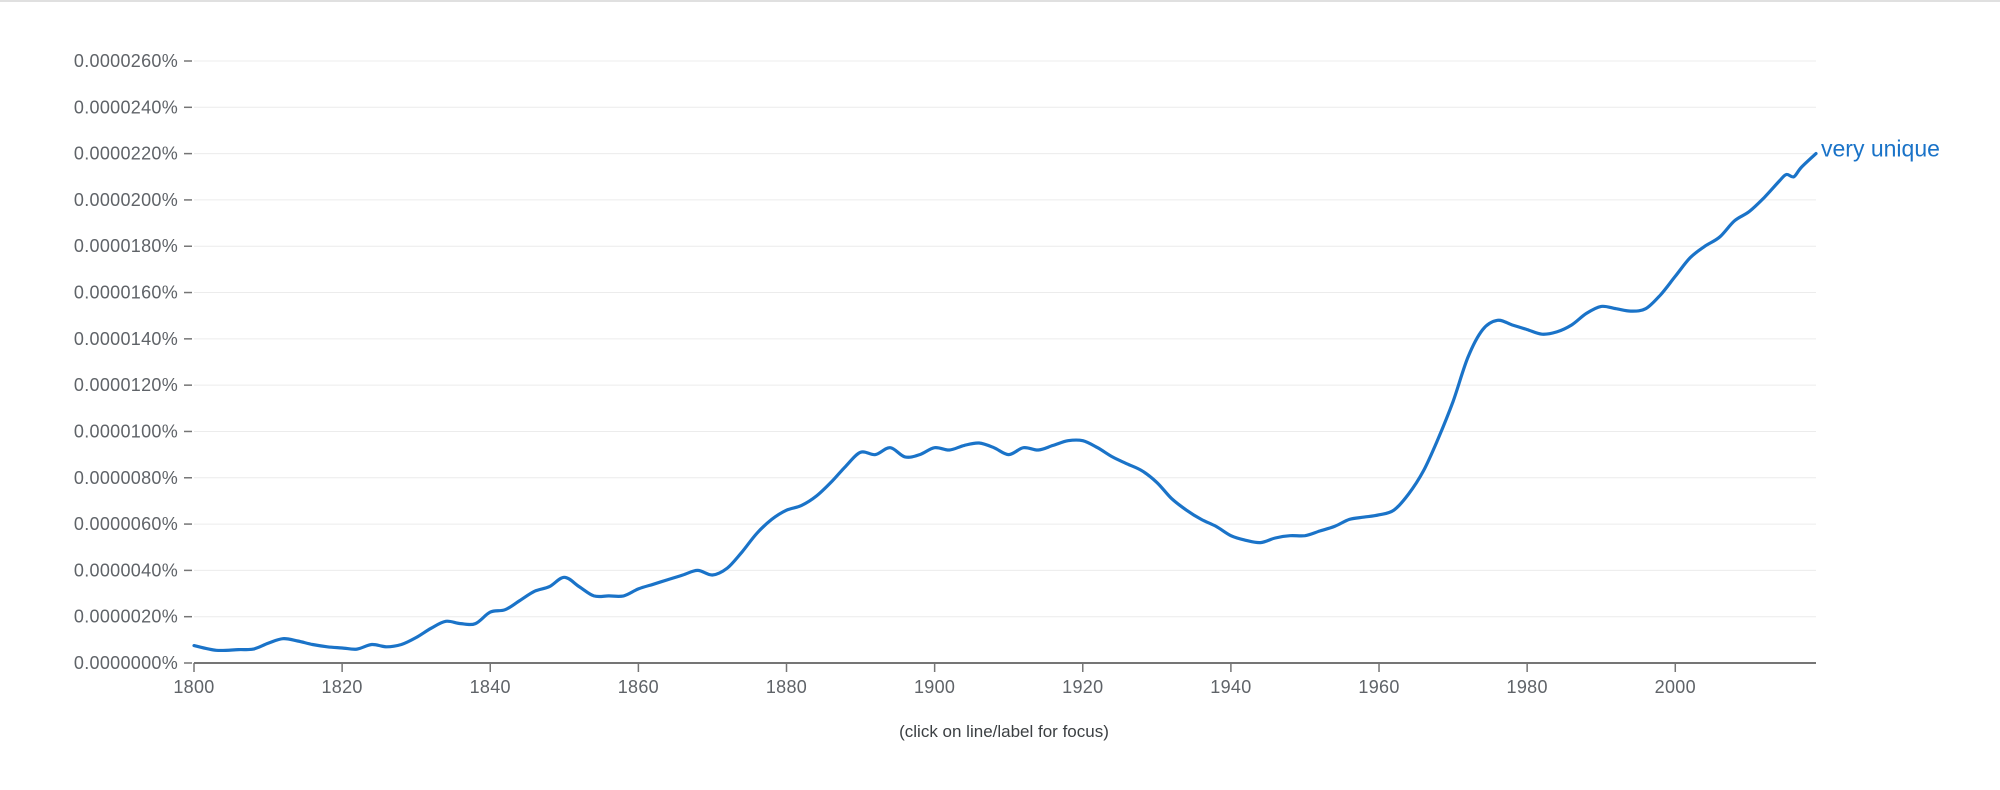 The image size is (2000, 790). Describe the element at coordinates (1880, 149) in the screenshot. I see `series-label-very-unique: very unique` at that location.